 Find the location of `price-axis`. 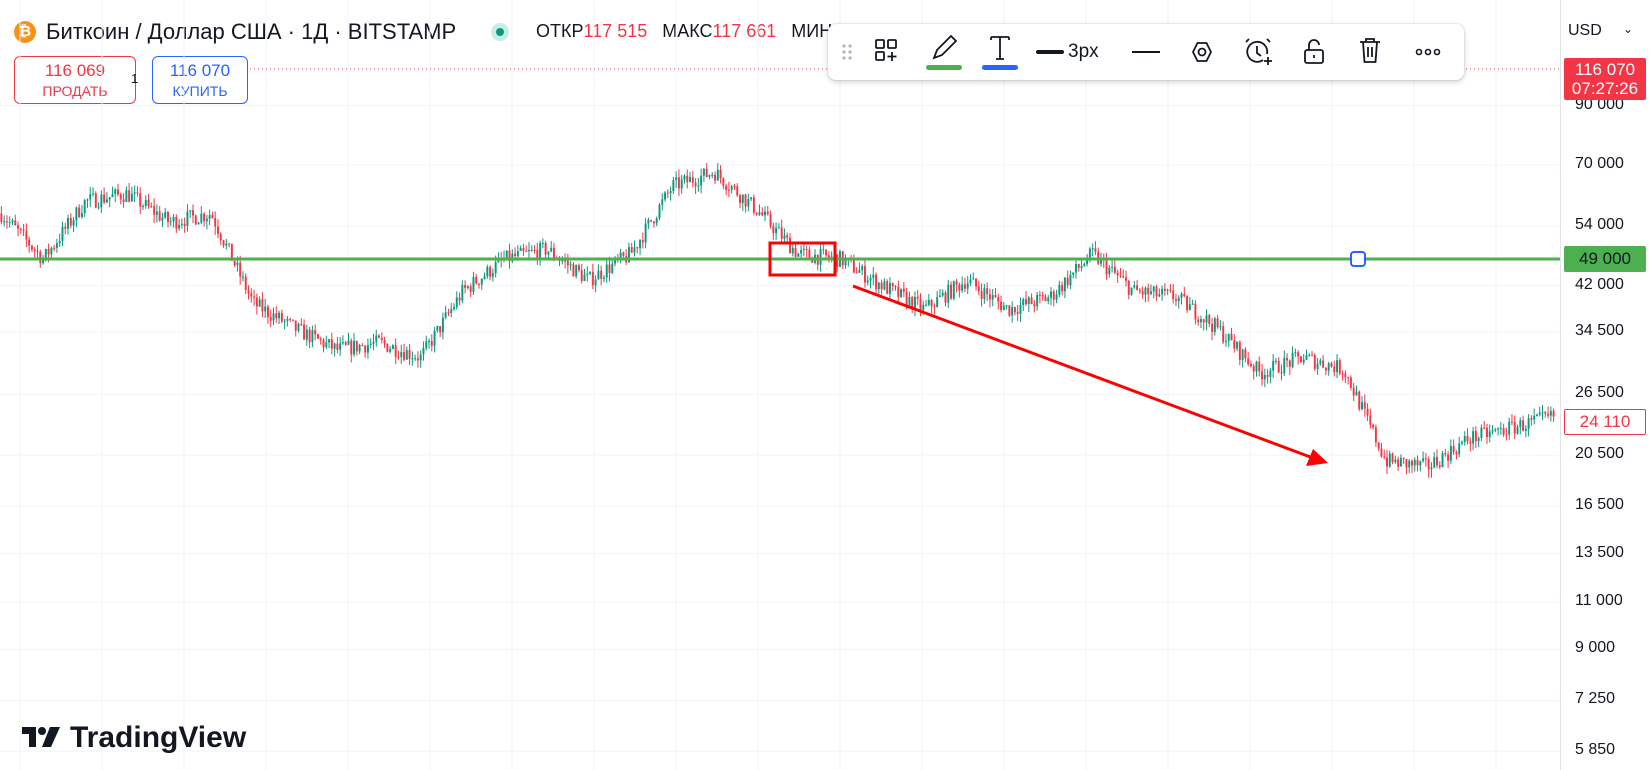

price-axis is located at coordinates (1605, 385).